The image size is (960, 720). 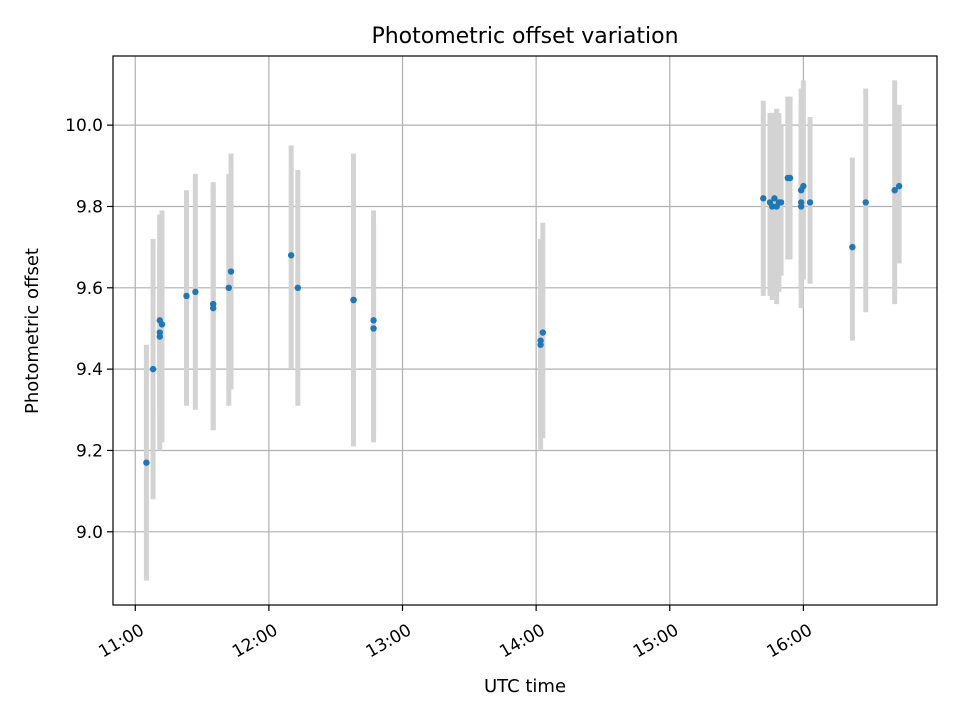 I want to click on chart-title: Photometric offset variation, so click(x=524, y=36).